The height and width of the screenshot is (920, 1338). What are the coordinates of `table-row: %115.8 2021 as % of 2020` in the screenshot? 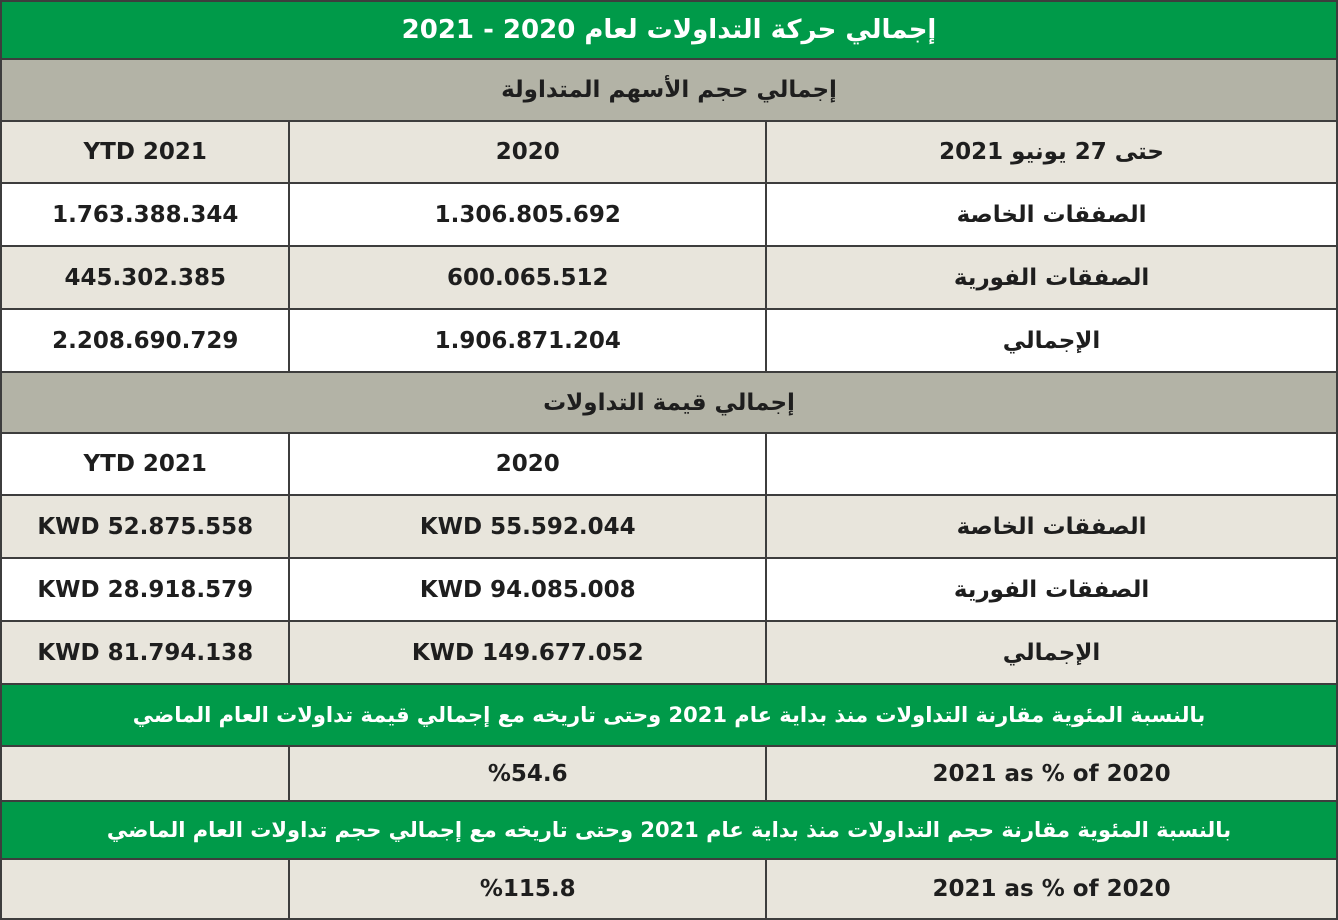 It's located at (669, 889).